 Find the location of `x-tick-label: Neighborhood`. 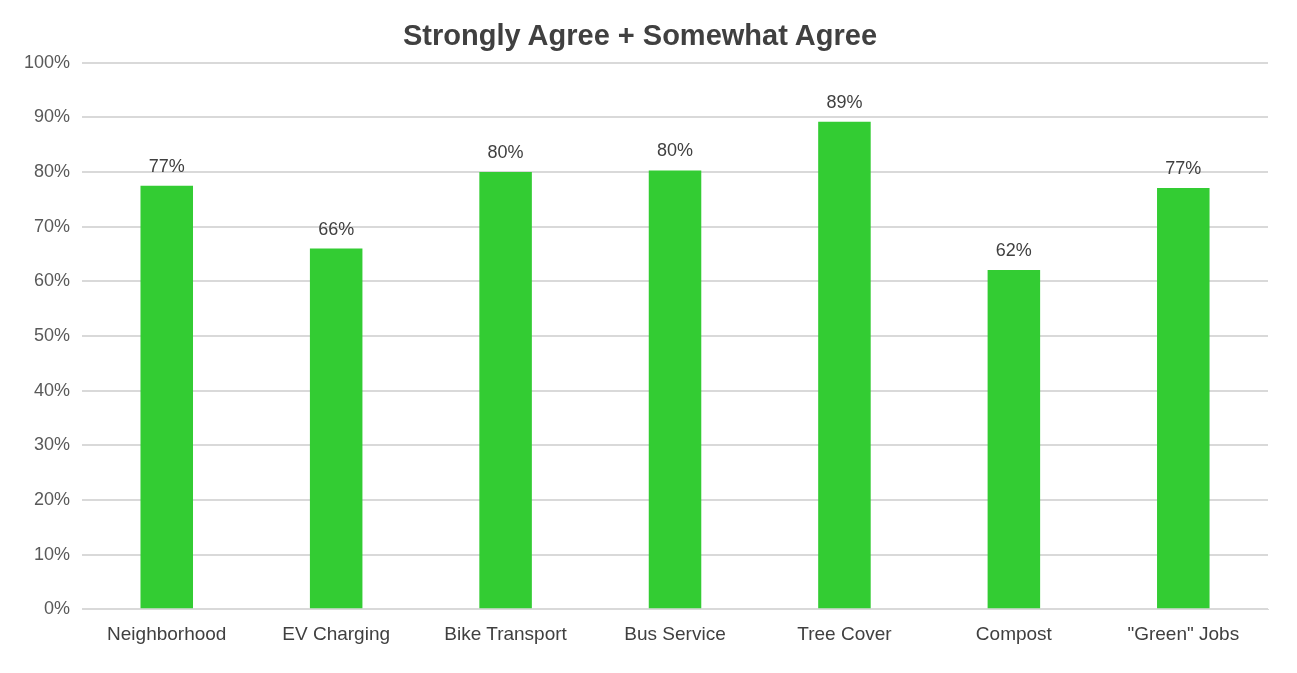

x-tick-label: Neighborhood is located at coordinates (167, 633).